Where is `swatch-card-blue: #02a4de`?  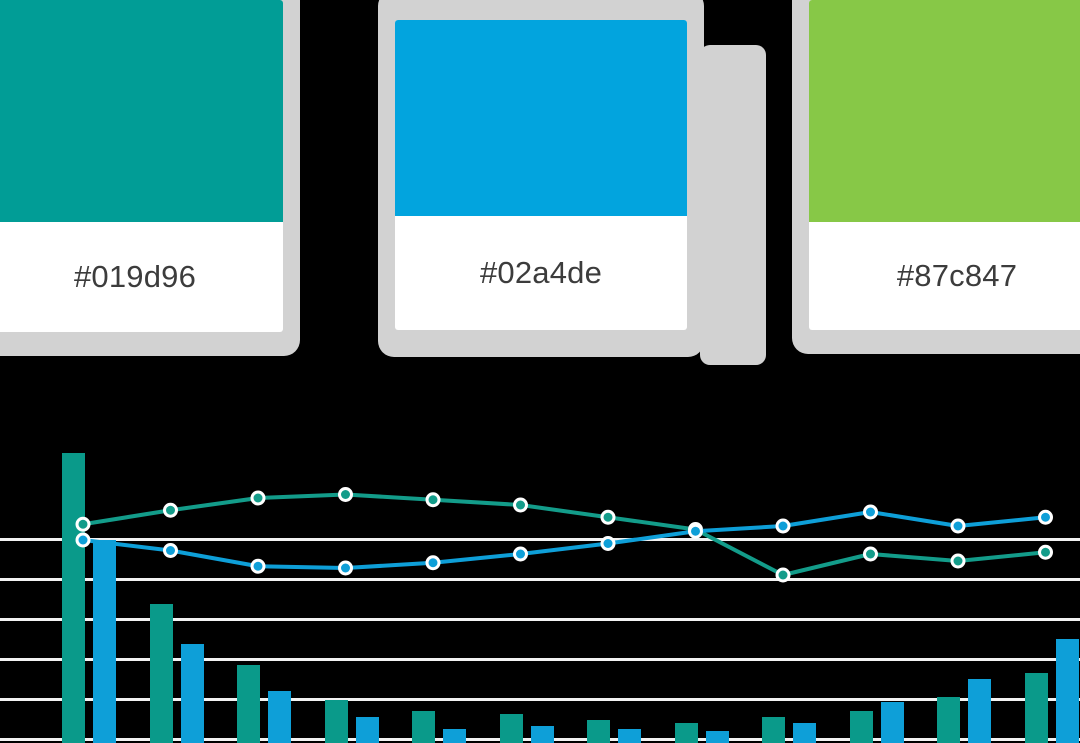
swatch-card-blue: #02a4de is located at coordinates (541, 178).